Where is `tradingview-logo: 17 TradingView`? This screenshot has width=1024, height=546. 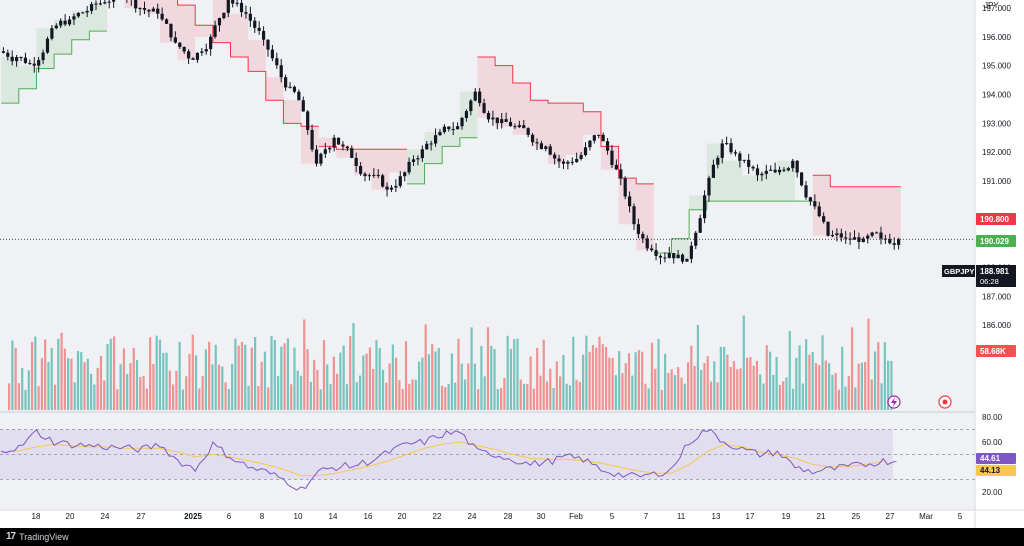
tradingview-logo: 17 TradingView is located at coordinates (37, 536).